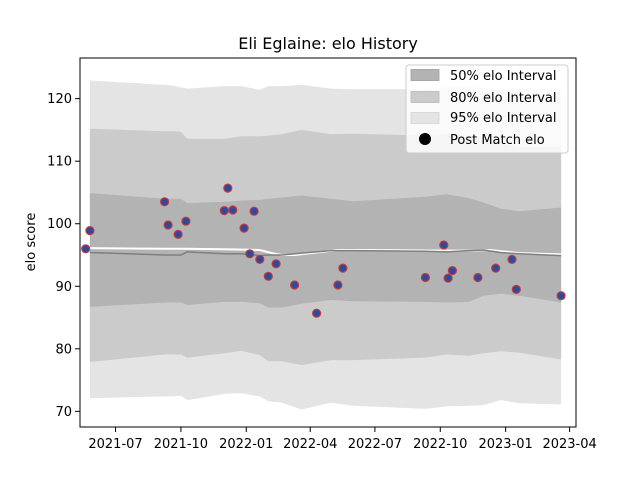 The image size is (640, 480). What do you see at coordinates (31, 242) in the screenshot?
I see `y-axis-title: elo score` at bounding box center [31, 242].